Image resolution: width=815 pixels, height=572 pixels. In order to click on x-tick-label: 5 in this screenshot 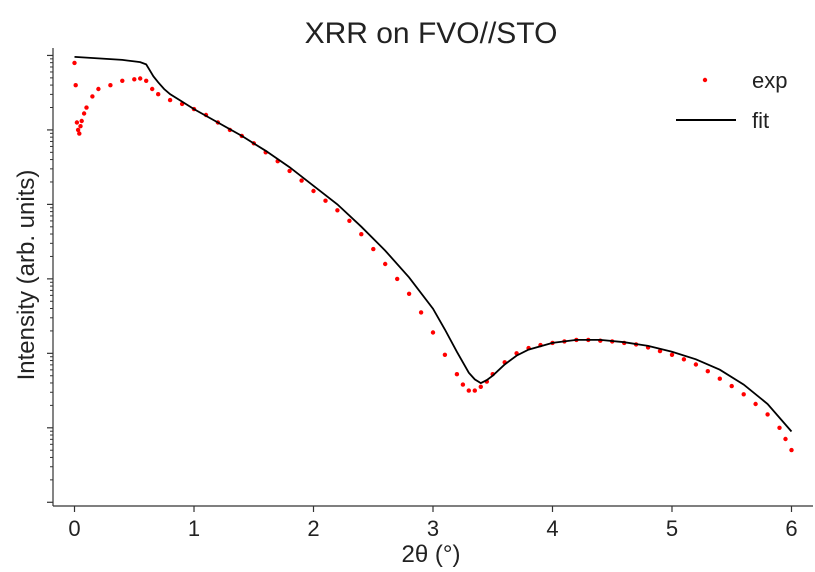, I will do `click(672, 528)`.